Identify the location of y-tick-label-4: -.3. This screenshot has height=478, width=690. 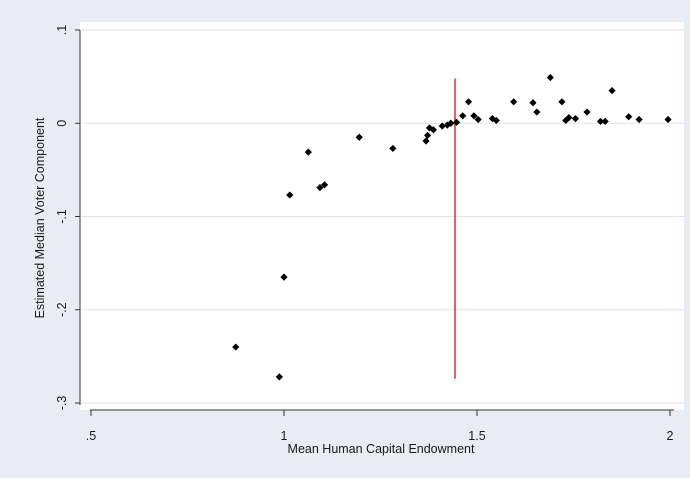
(62, 403).